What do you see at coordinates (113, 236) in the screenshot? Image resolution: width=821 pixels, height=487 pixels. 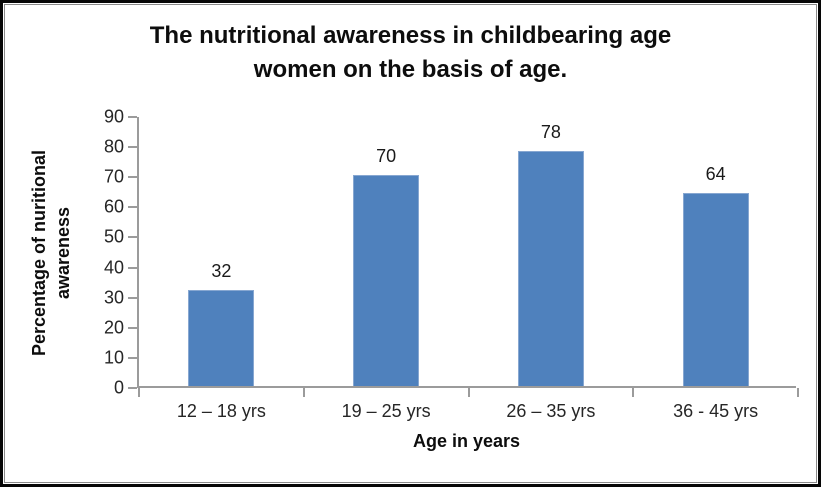 I see `y-axis-tick-label: 50` at bounding box center [113, 236].